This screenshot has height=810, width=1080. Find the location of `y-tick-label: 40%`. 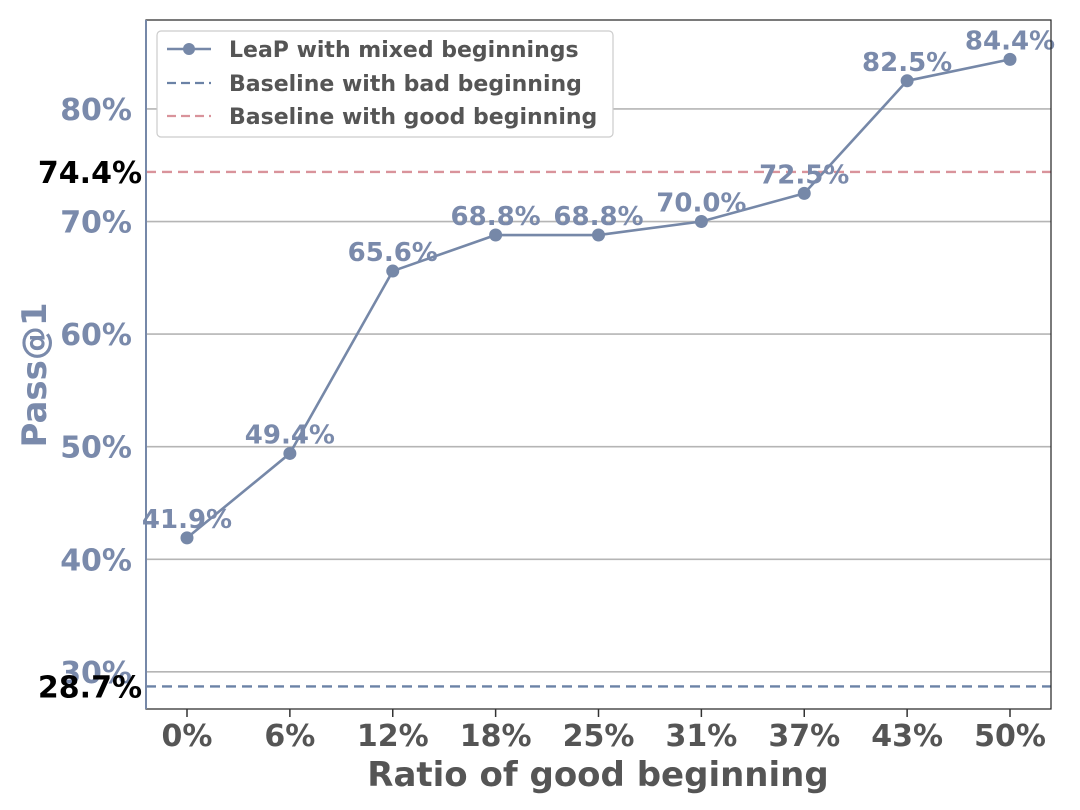

y-tick-label: 40% is located at coordinates (96, 560).